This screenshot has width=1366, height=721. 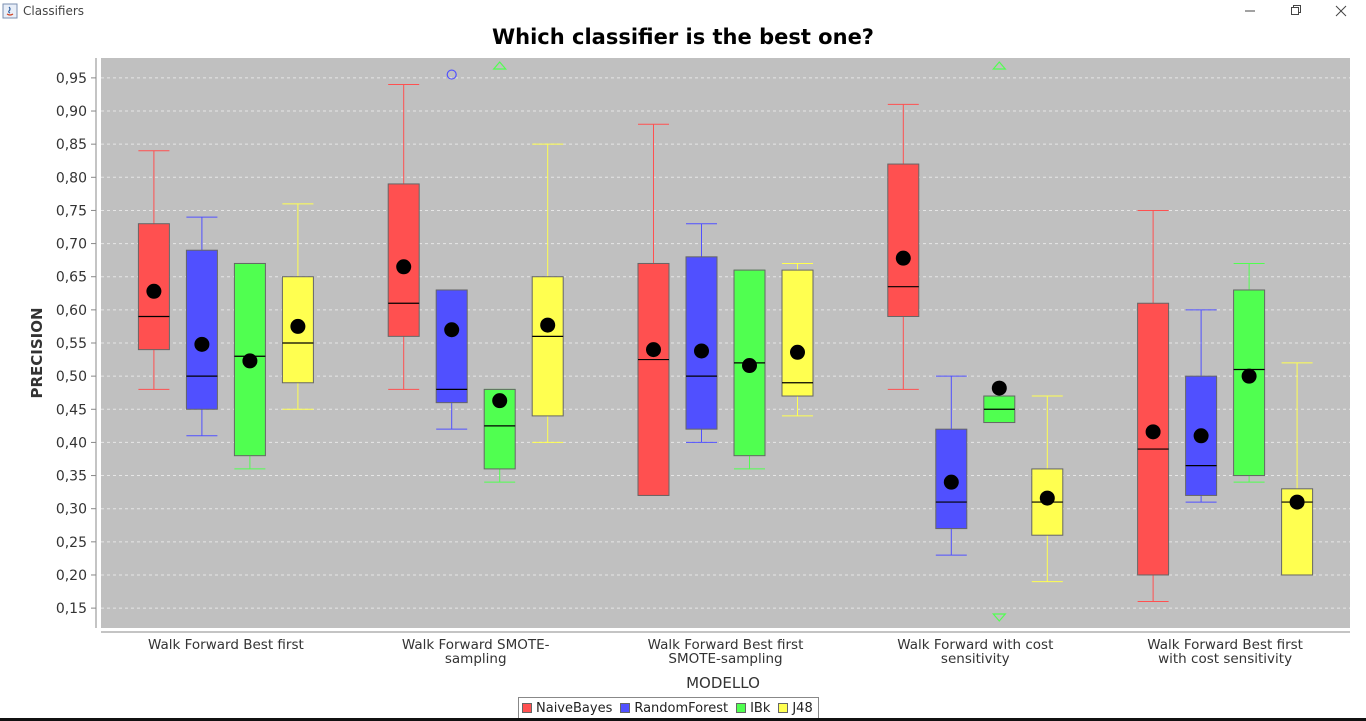 What do you see at coordinates (71, 145) in the screenshot?
I see `y-tick-label: 0,85` at bounding box center [71, 145].